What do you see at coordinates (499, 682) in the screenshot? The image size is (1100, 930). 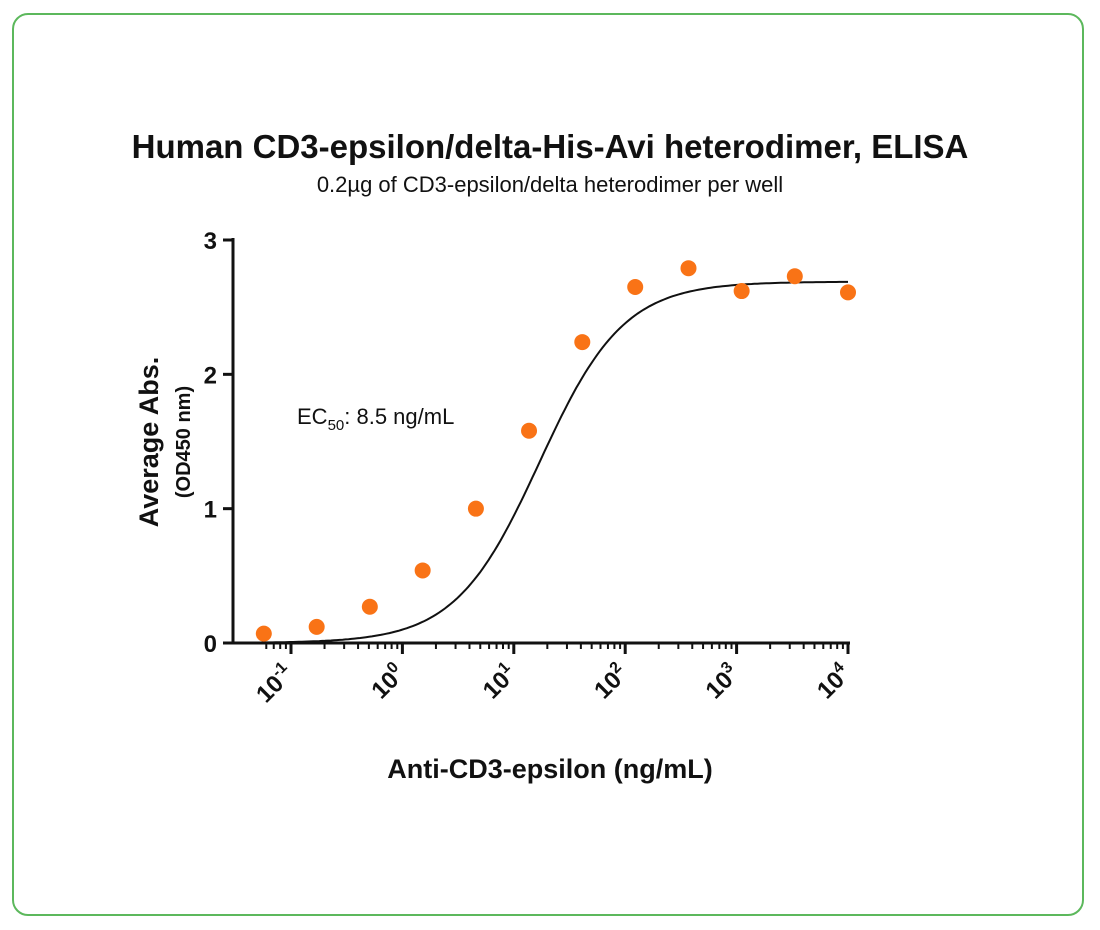 I see `x-tick-label: 10¹` at bounding box center [499, 682].